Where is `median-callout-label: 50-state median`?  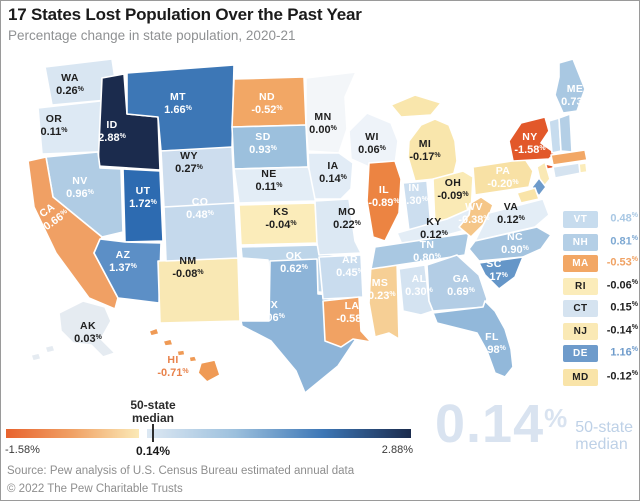
median-callout-label: 50-state median is located at coordinates (604, 436).